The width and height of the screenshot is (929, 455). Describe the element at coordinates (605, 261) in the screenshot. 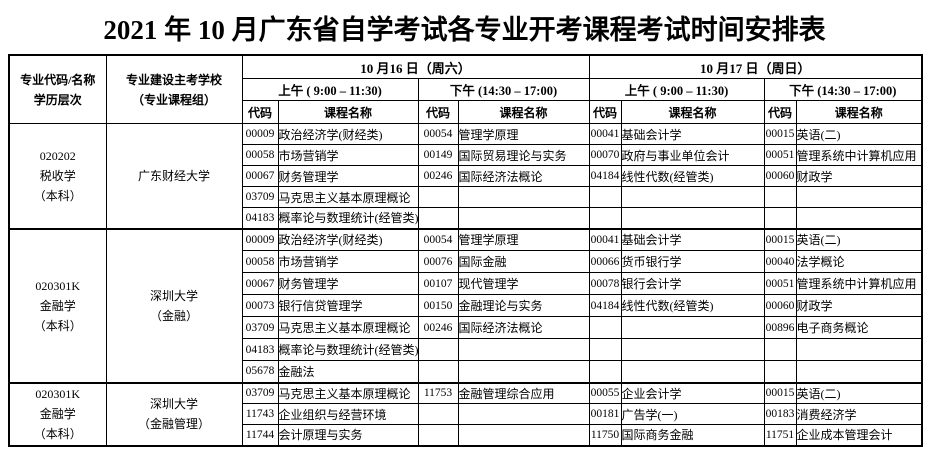

I see `course-code-cell: 00066` at that location.